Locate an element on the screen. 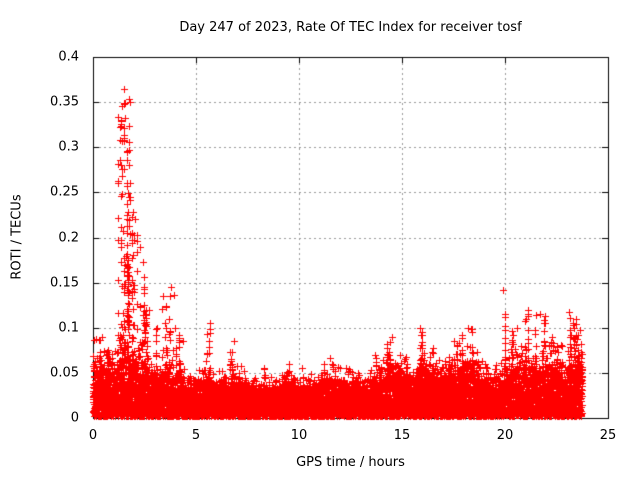 The width and height of the screenshot is (640, 480). x-tick-label: 10 is located at coordinates (299, 435).